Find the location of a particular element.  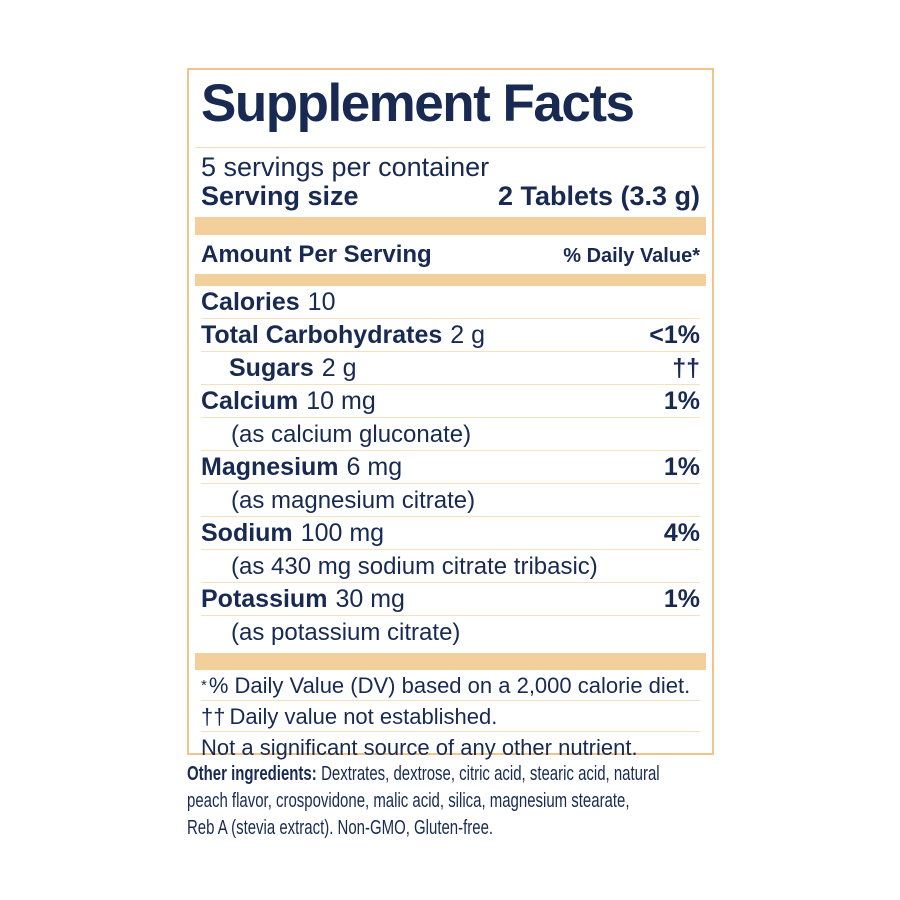

separator-band-bottom is located at coordinates (450, 661).